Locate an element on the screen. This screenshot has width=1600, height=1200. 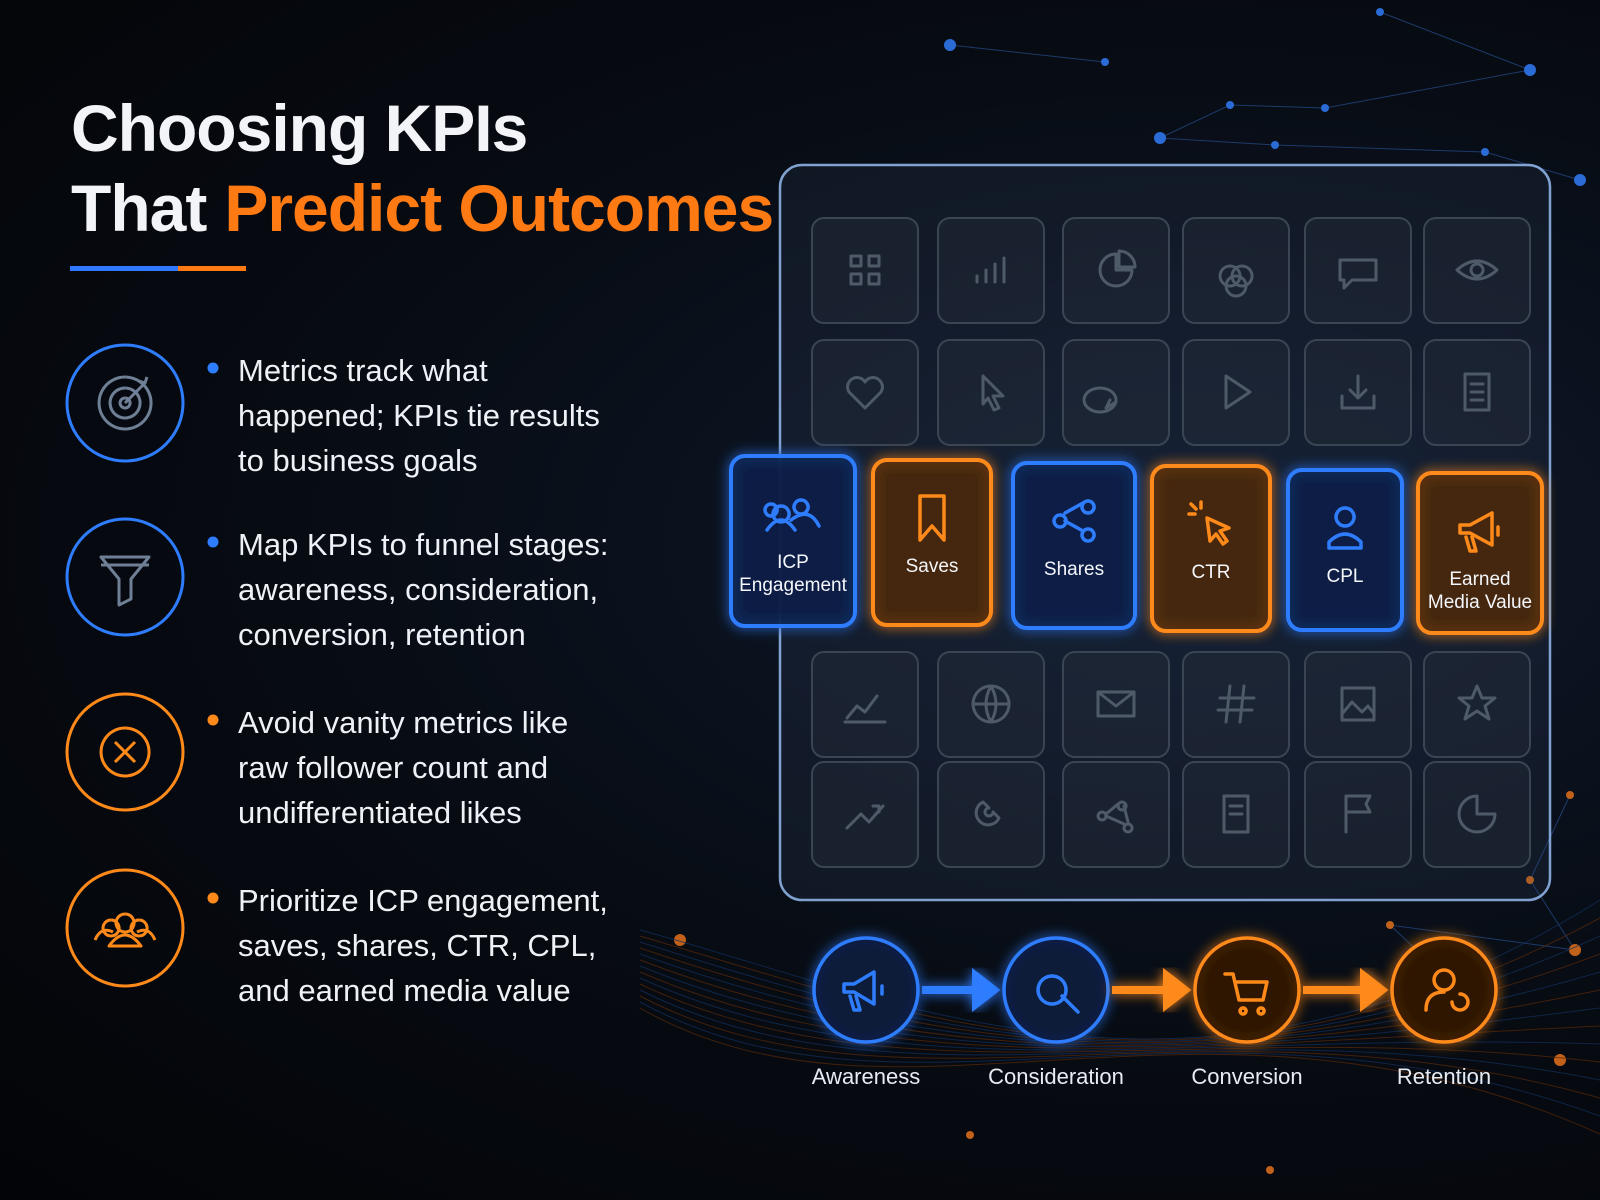
title-prefix: That is located at coordinates (139, 208).